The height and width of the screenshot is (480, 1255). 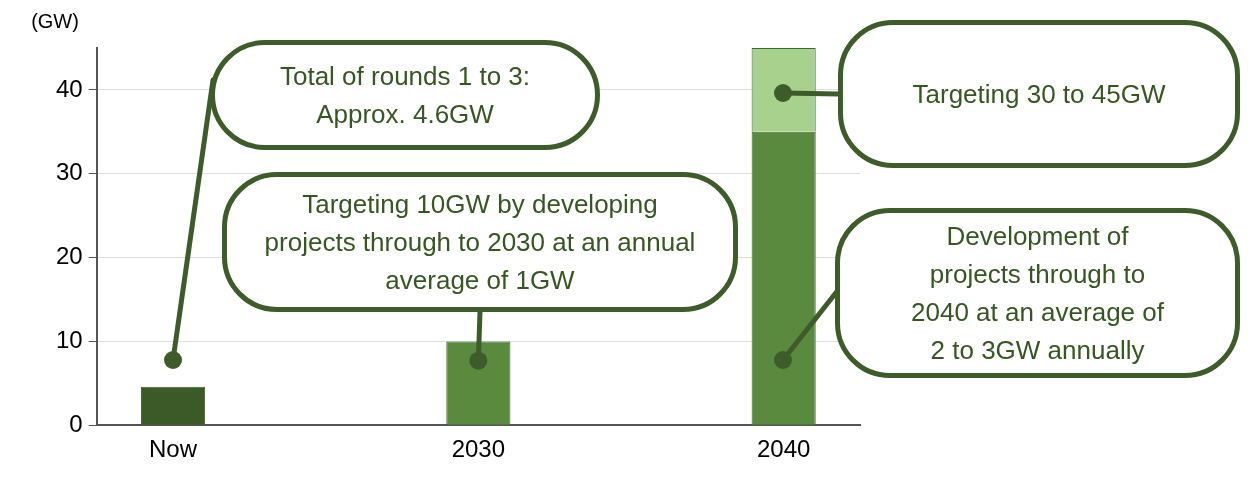 I want to click on y-tick-label: 0, so click(x=76, y=423).